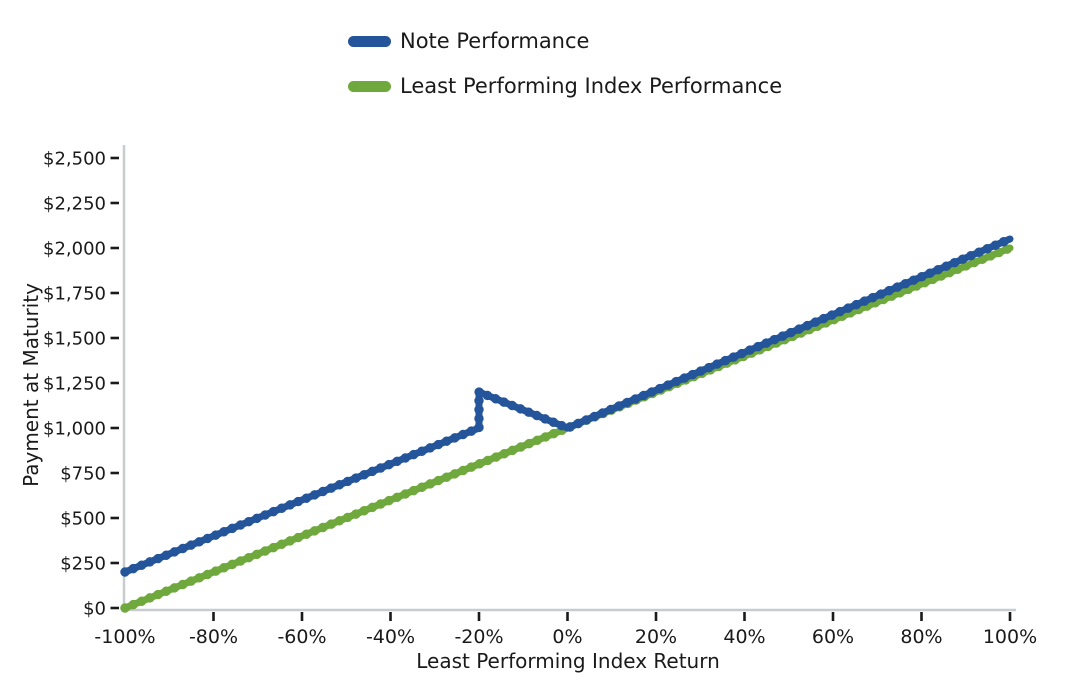 The width and height of the screenshot is (1088, 688). Describe the element at coordinates (568, 661) in the screenshot. I see `x-axis-title: Least Performing Index Return` at that location.